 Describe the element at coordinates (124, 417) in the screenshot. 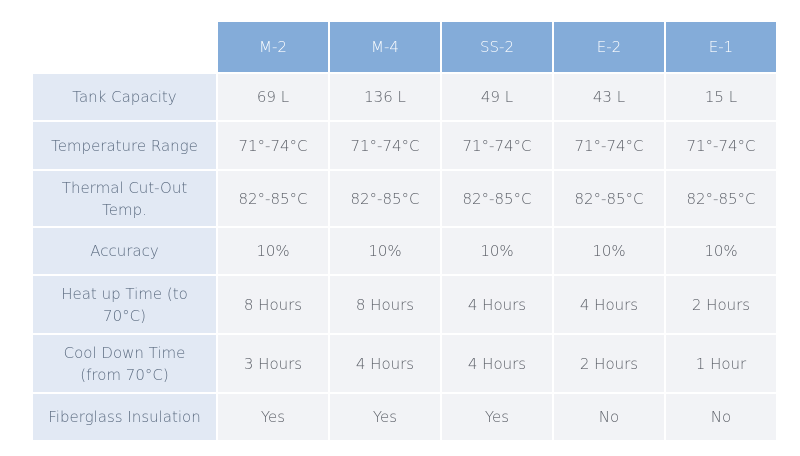

I see `row-label: Fiberglass Insulation` at that location.